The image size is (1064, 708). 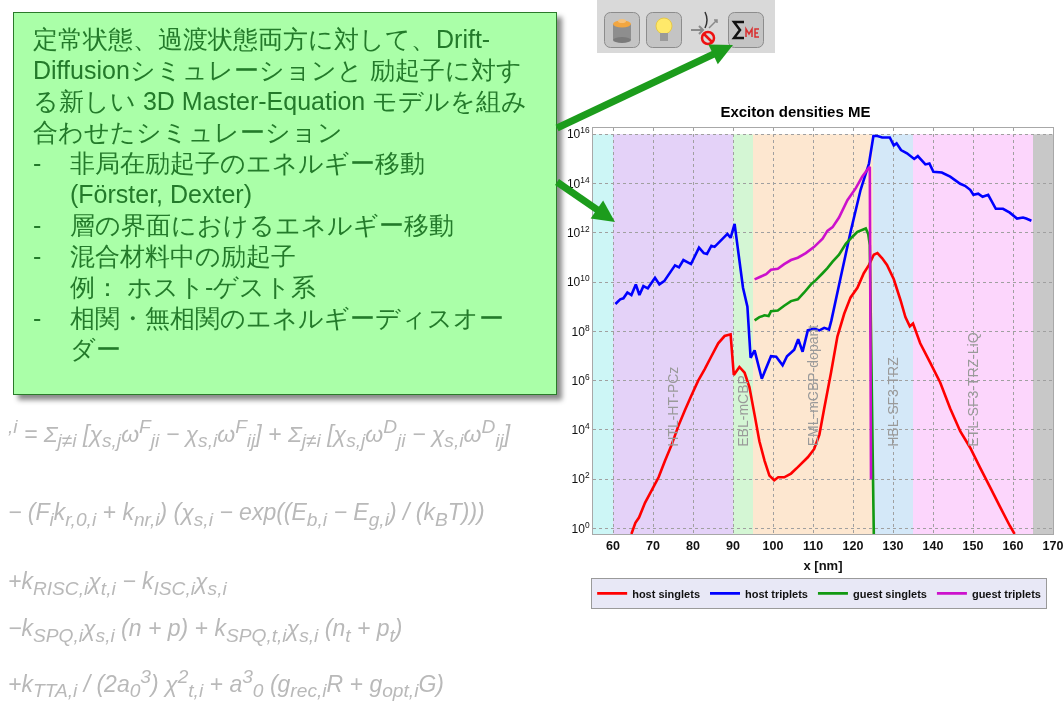 I want to click on text: - 相関・無相関のエネルギーディスオーダー, so click(x=269, y=334).